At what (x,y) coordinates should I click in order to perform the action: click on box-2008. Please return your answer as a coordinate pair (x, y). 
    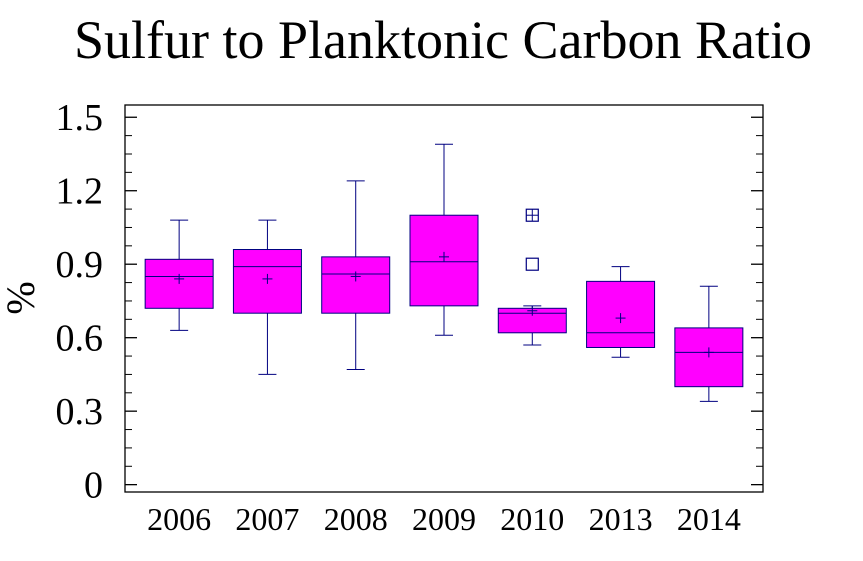
    Looking at the image, I should click on (356, 275).